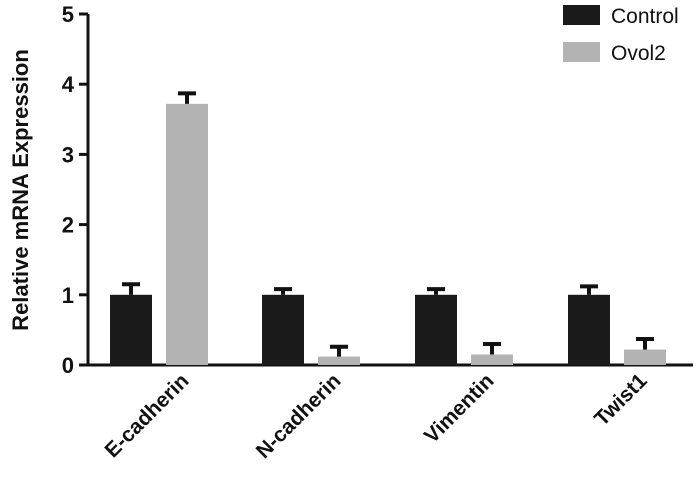 This screenshot has width=700, height=496. Describe the element at coordinates (621, 35) in the screenshot. I see `legend: Control Ovol2` at that location.